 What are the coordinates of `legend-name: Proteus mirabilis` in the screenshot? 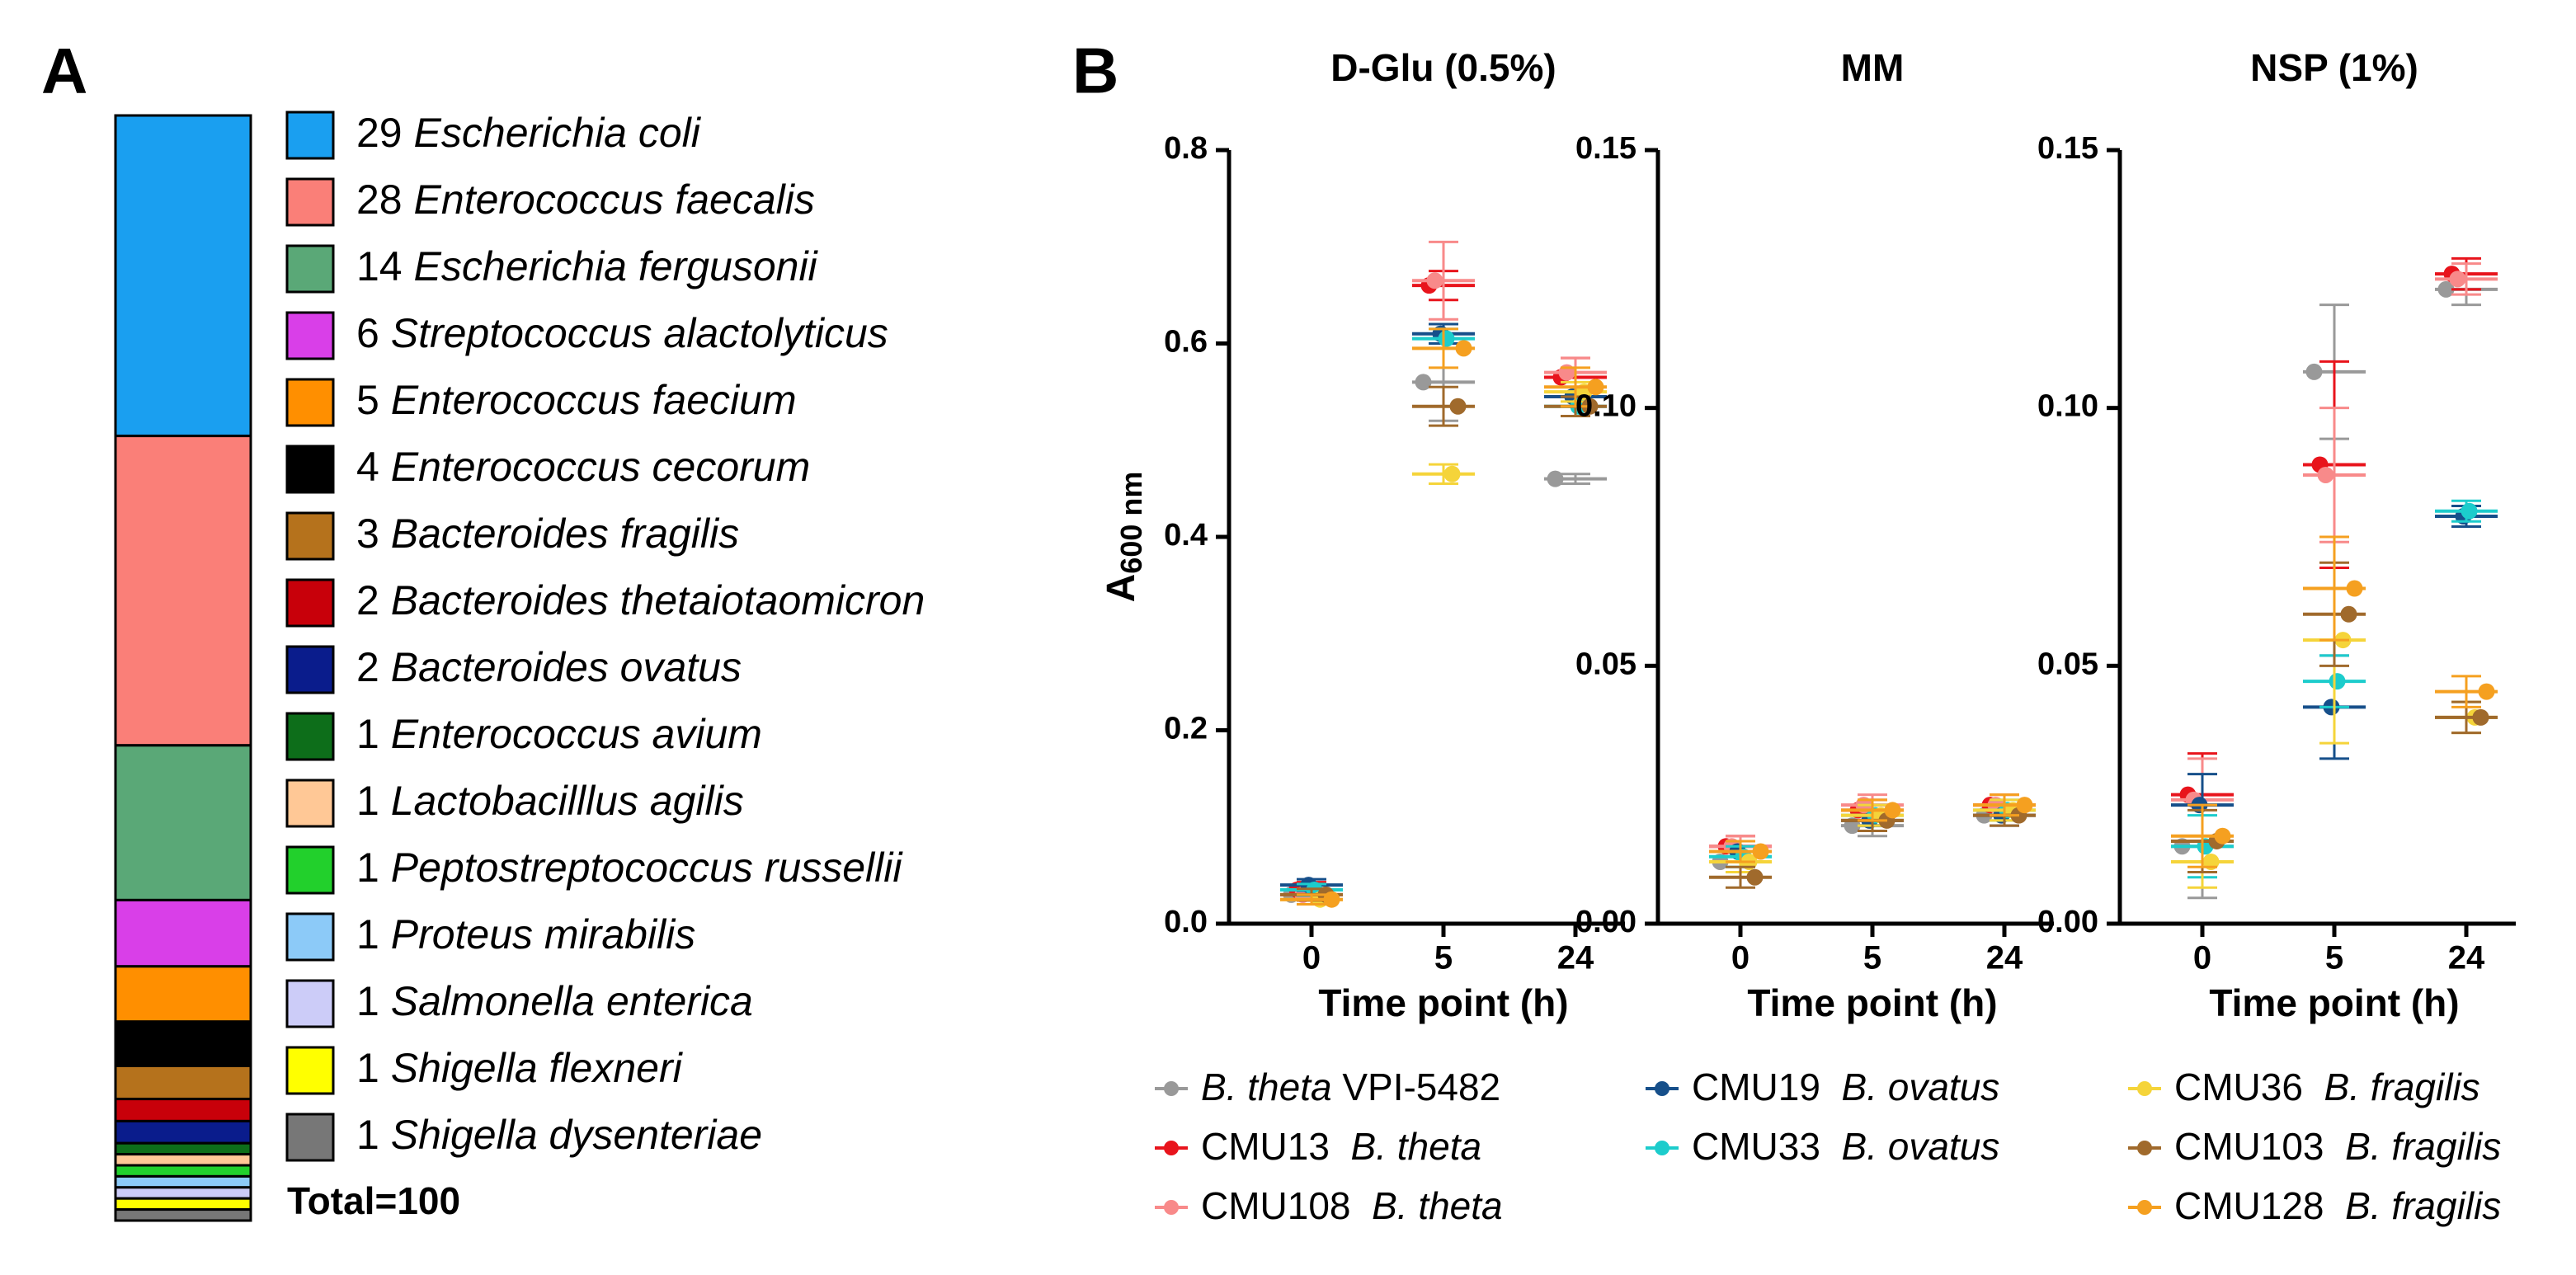 It's located at (543, 934).